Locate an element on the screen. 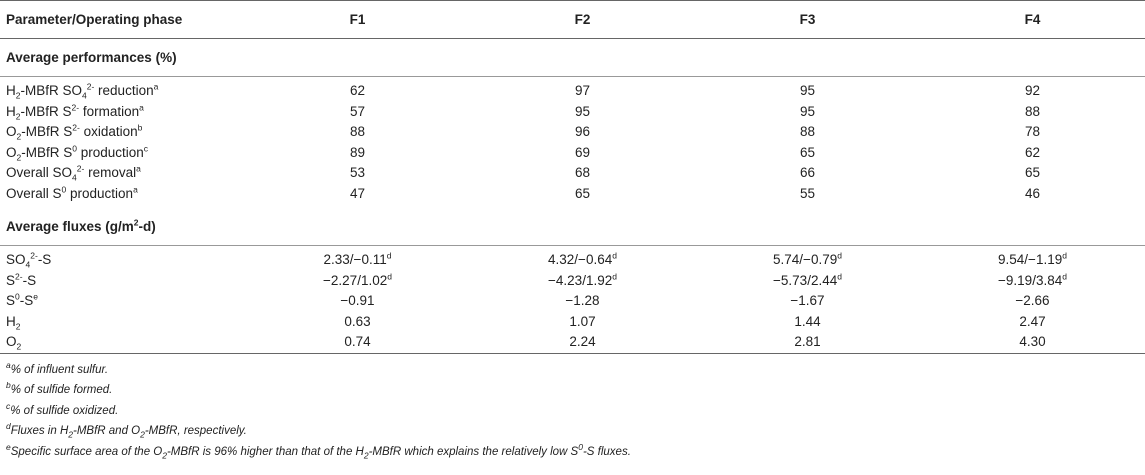 The width and height of the screenshot is (1145, 475). row-label: S2--S is located at coordinates (21, 279).